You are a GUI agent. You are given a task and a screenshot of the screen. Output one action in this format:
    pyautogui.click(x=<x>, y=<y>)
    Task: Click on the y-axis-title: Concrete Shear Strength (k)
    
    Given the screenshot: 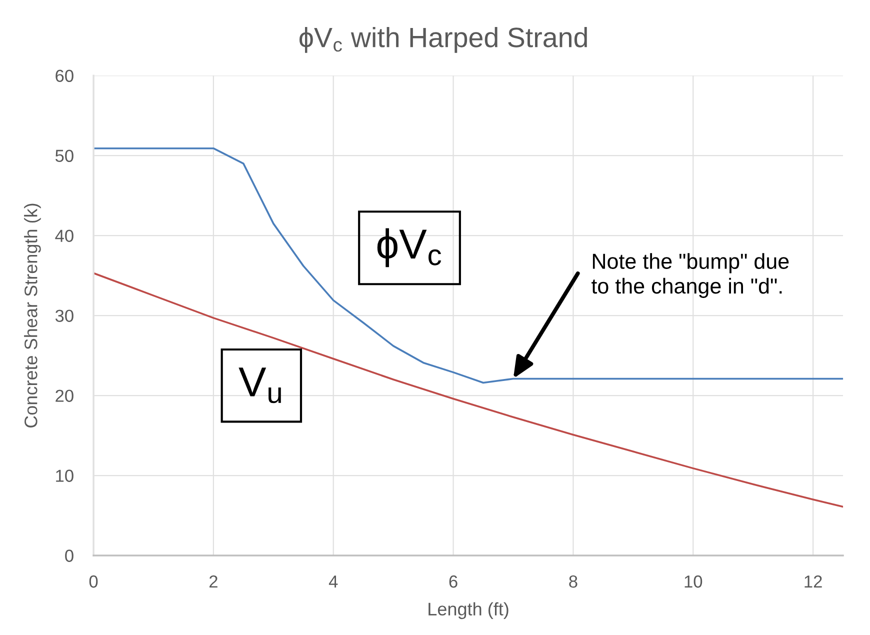 What is the action you would take?
    pyautogui.click(x=32, y=316)
    